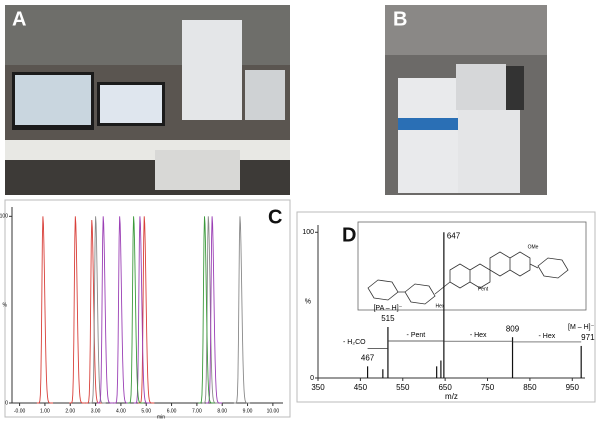 The height and width of the screenshot is (428, 600). Describe the element at coordinates (483, 289) in the screenshot. I see `structure-label: Pent` at that location.